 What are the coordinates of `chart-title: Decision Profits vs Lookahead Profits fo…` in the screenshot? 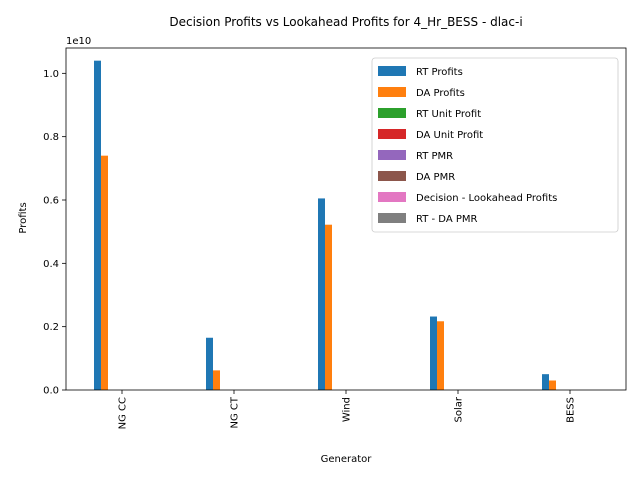 It's located at (345, 22).